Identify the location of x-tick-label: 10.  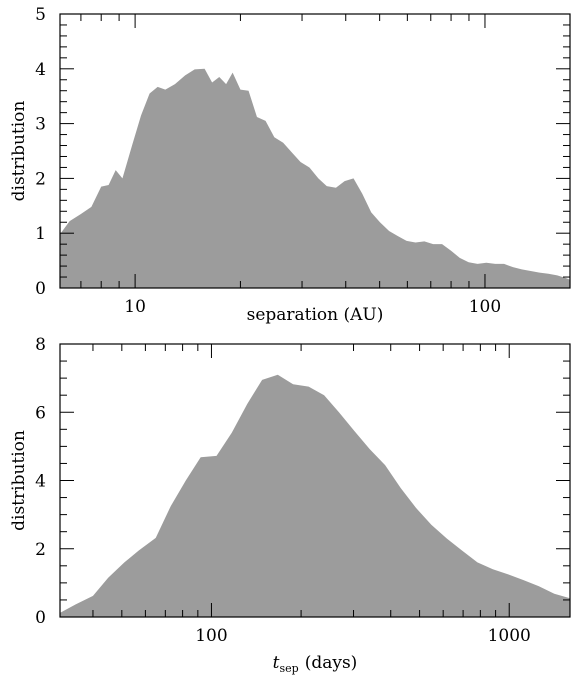
(135, 307).